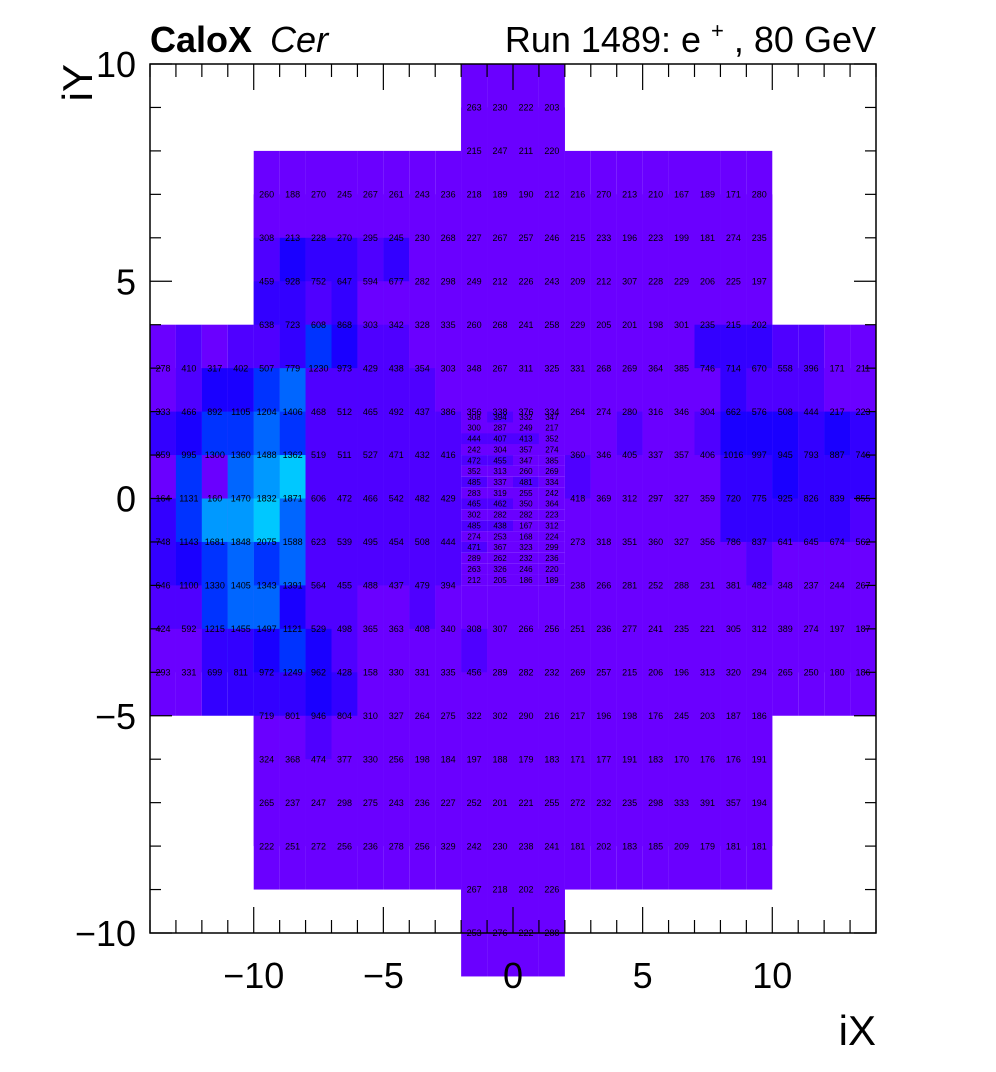 The width and height of the screenshot is (996, 1072). What do you see at coordinates (474, 238) in the screenshot?
I see `cell-value-label: 227` at bounding box center [474, 238].